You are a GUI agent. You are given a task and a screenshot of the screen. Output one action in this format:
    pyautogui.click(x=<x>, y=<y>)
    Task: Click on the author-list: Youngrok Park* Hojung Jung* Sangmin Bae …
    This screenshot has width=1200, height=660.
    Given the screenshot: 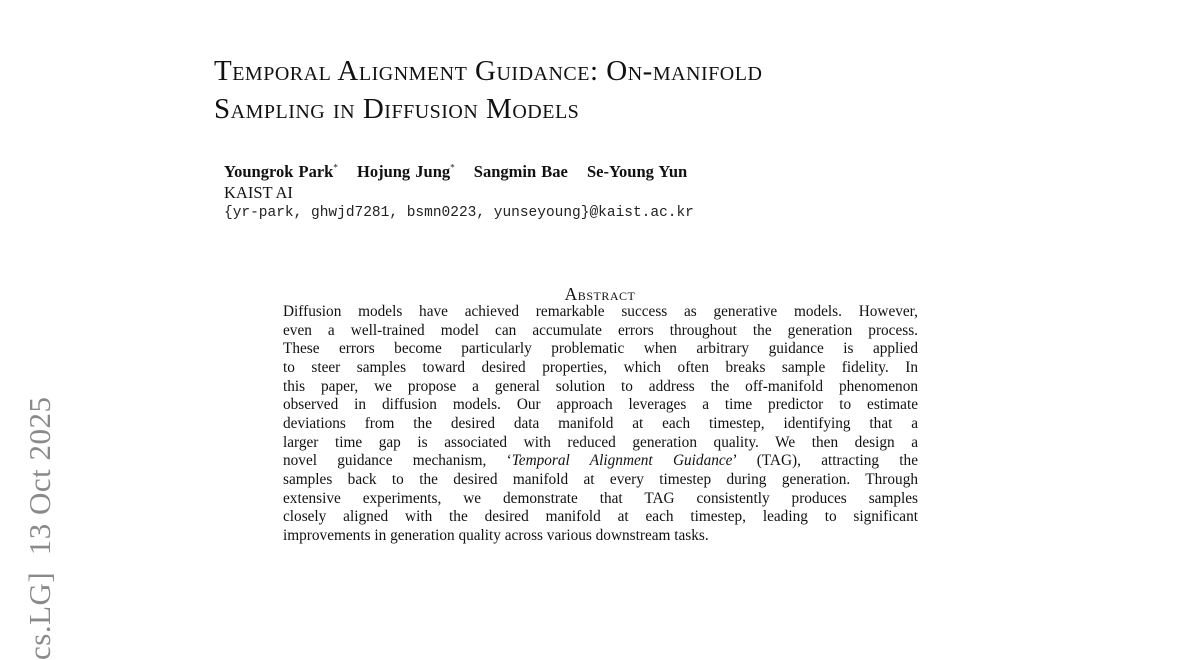 What is the action you would take?
    pyautogui.click(x=462, y=172)
    